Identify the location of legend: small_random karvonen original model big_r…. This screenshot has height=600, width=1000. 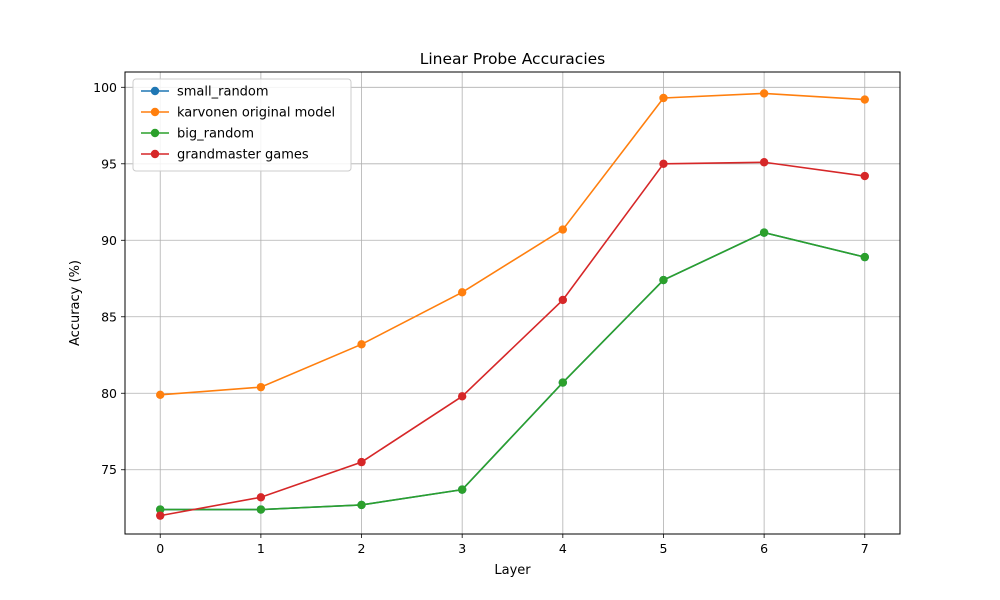
(242, 125).